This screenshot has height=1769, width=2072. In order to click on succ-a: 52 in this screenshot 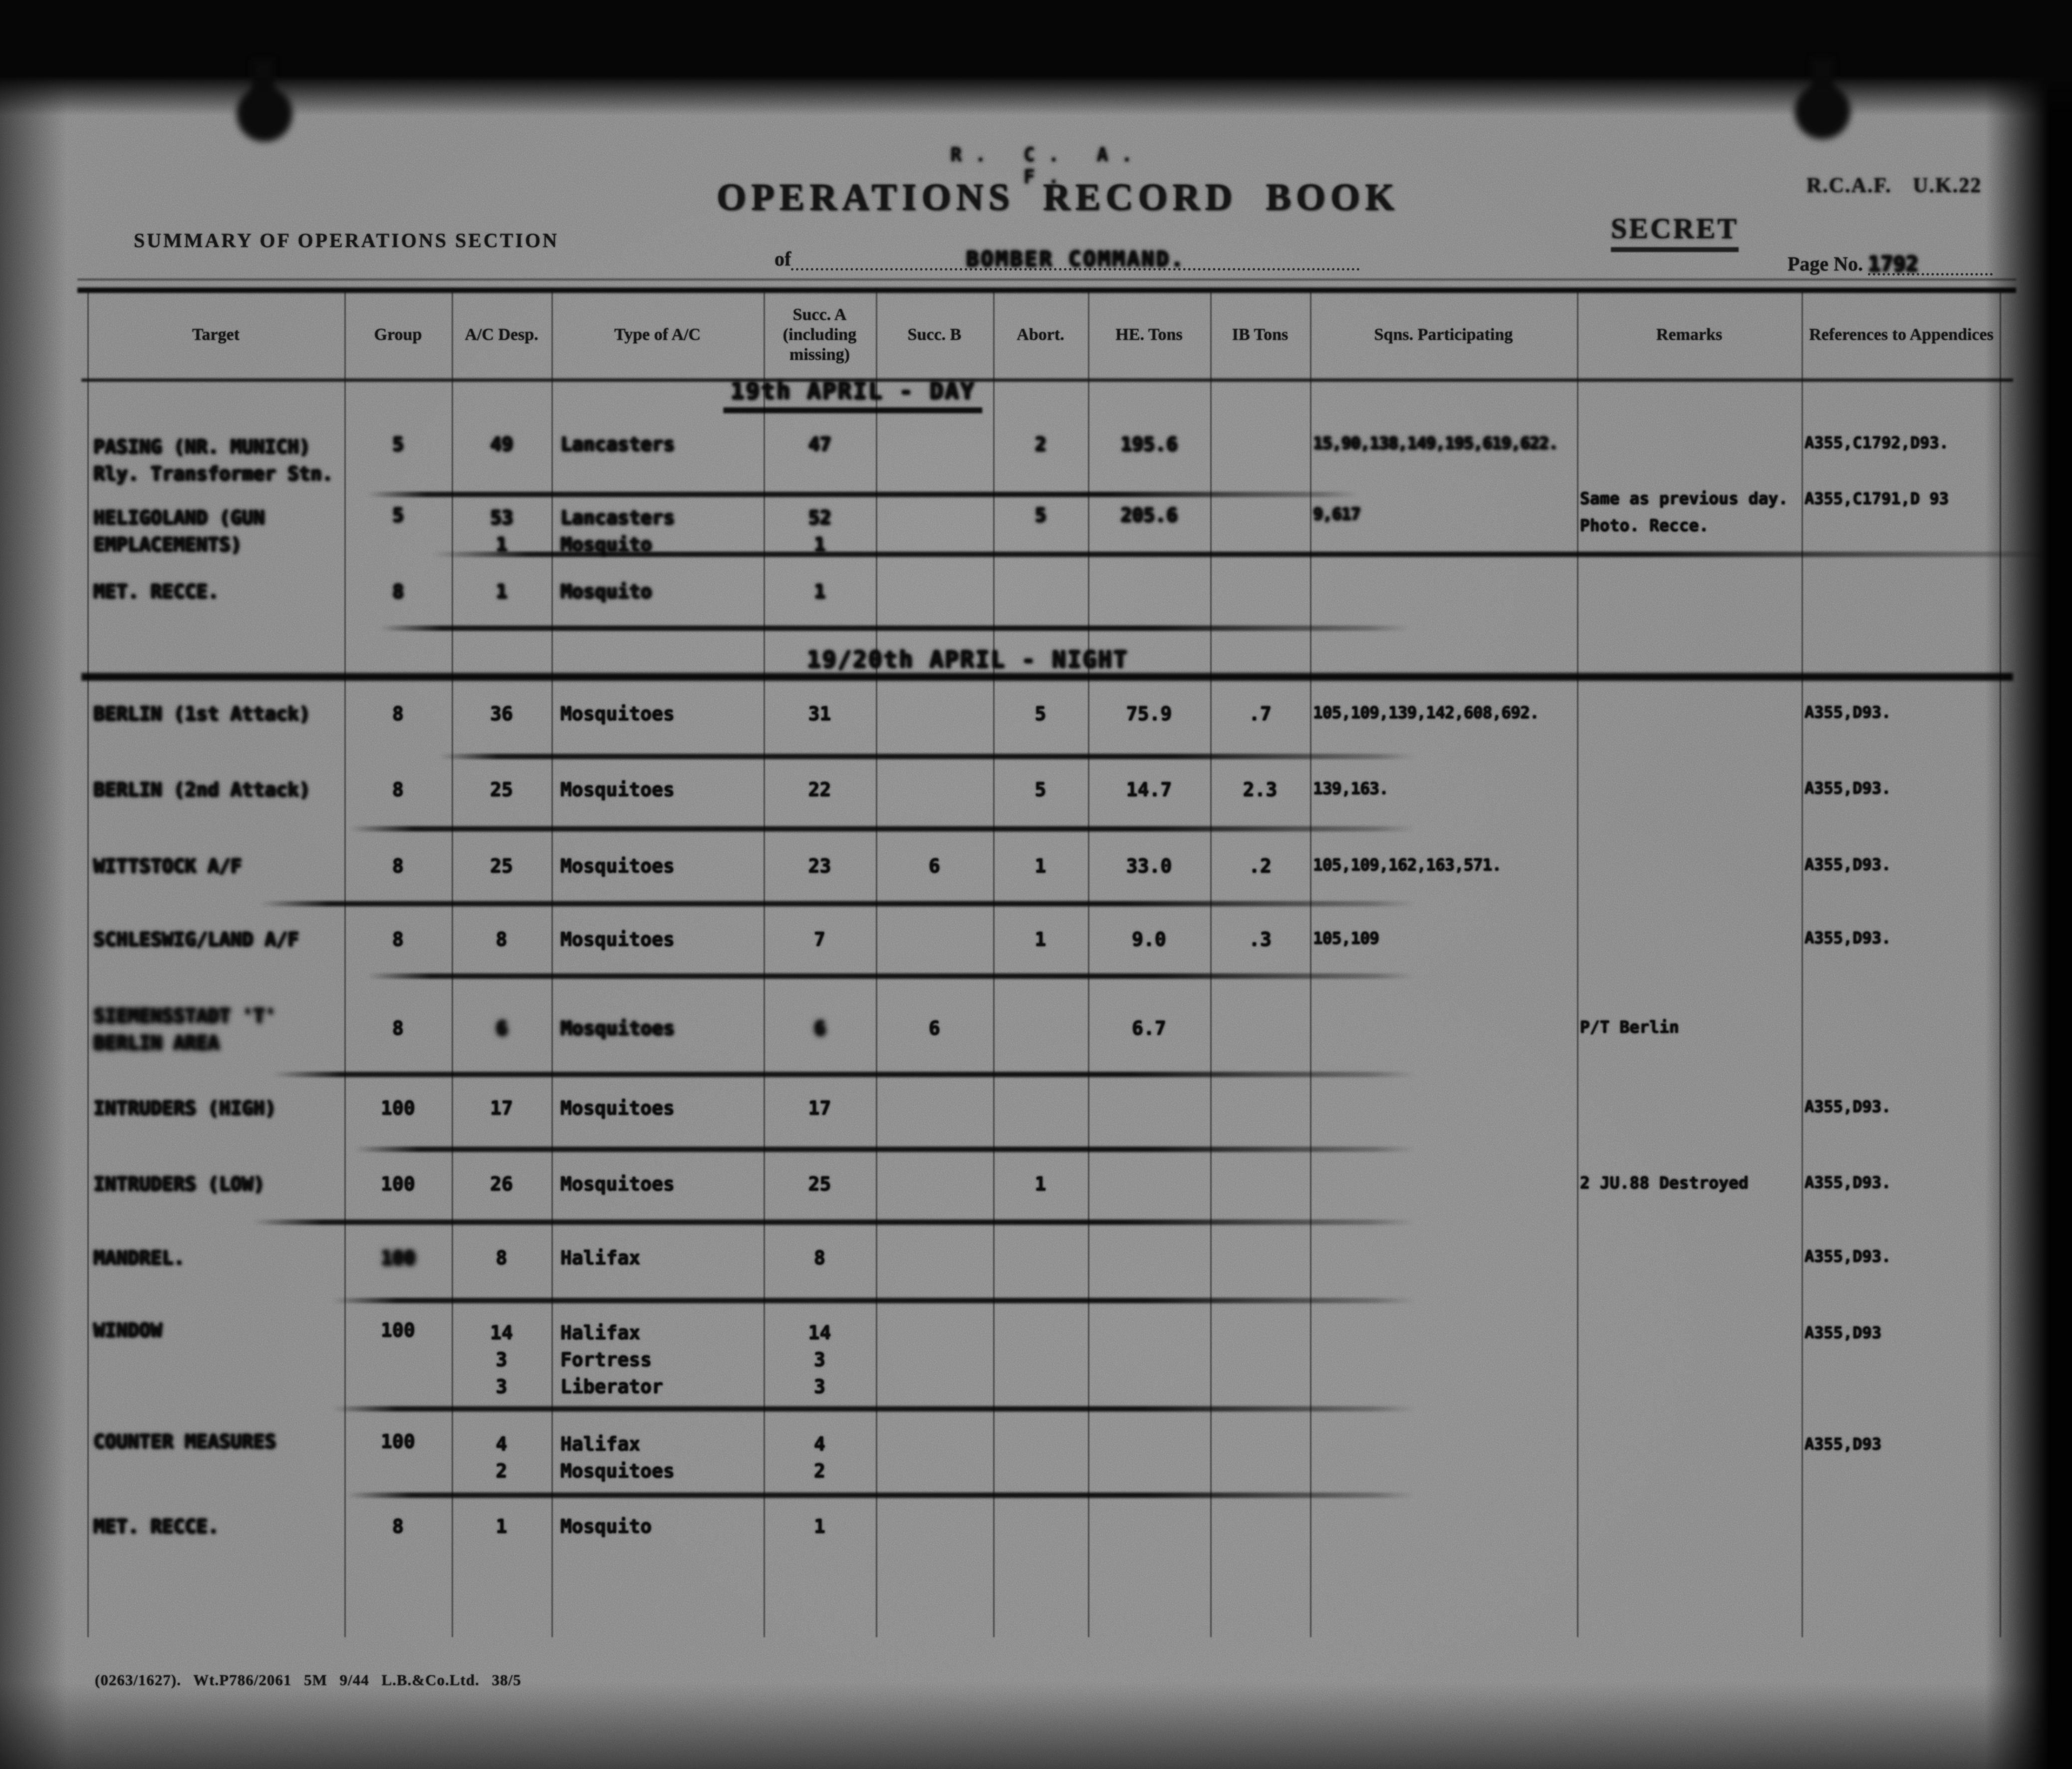, I will do `click(819, 518)`.